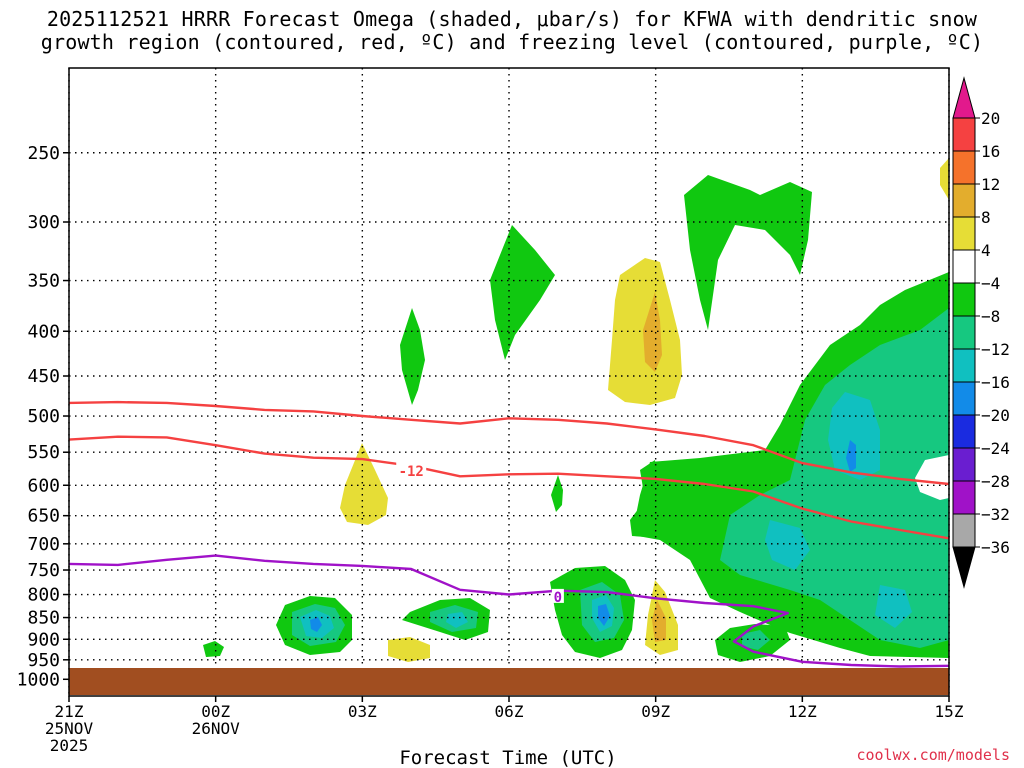 The width and height of the screenshot is (1024, 768). I want to click on colorbar-label-5: −4, so click(990, 283).